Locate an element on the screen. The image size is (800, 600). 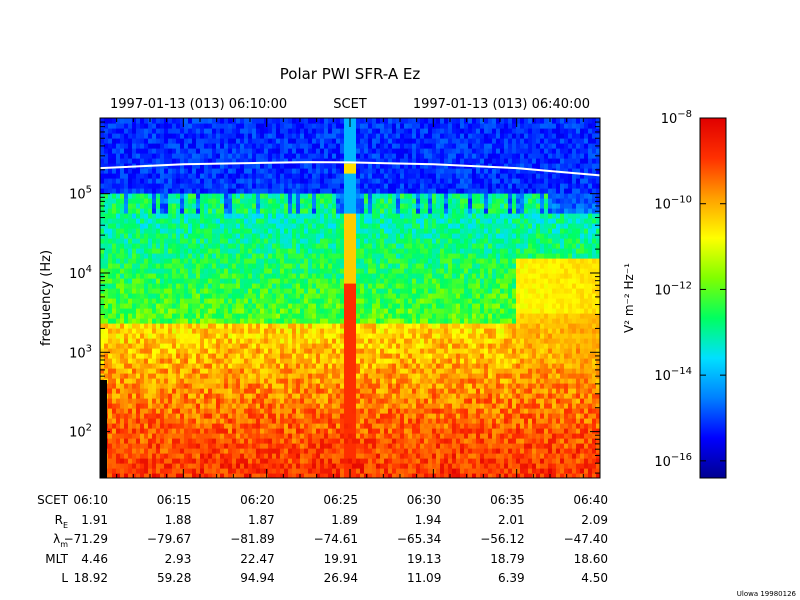
x-tick-label: 06:35 is located at coordinates (507, 500).